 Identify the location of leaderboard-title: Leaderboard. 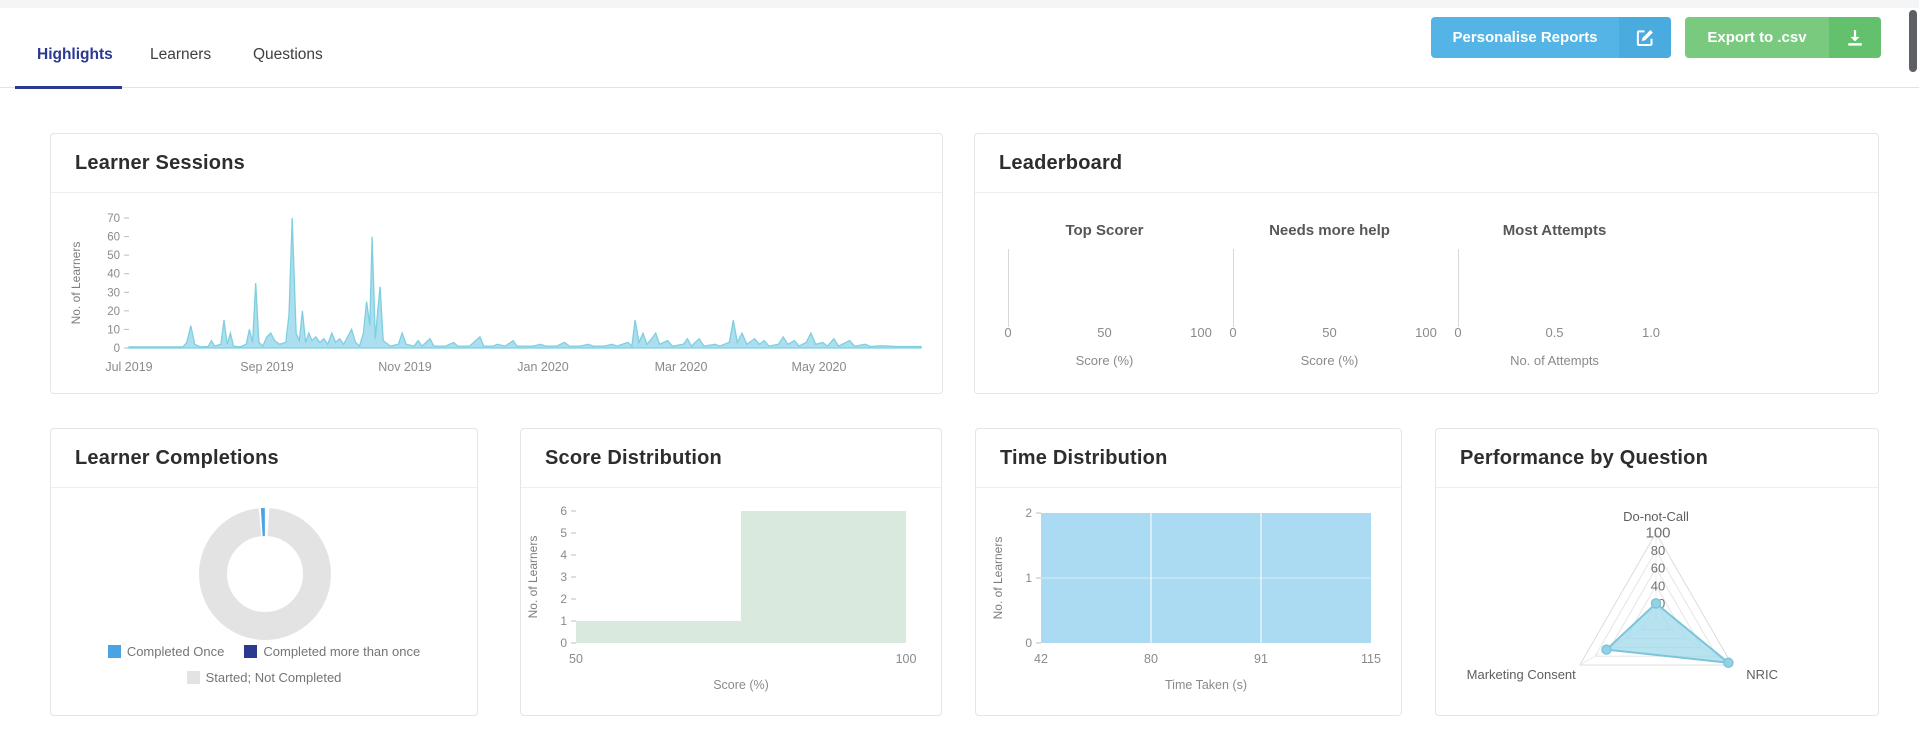
(1426, 163).